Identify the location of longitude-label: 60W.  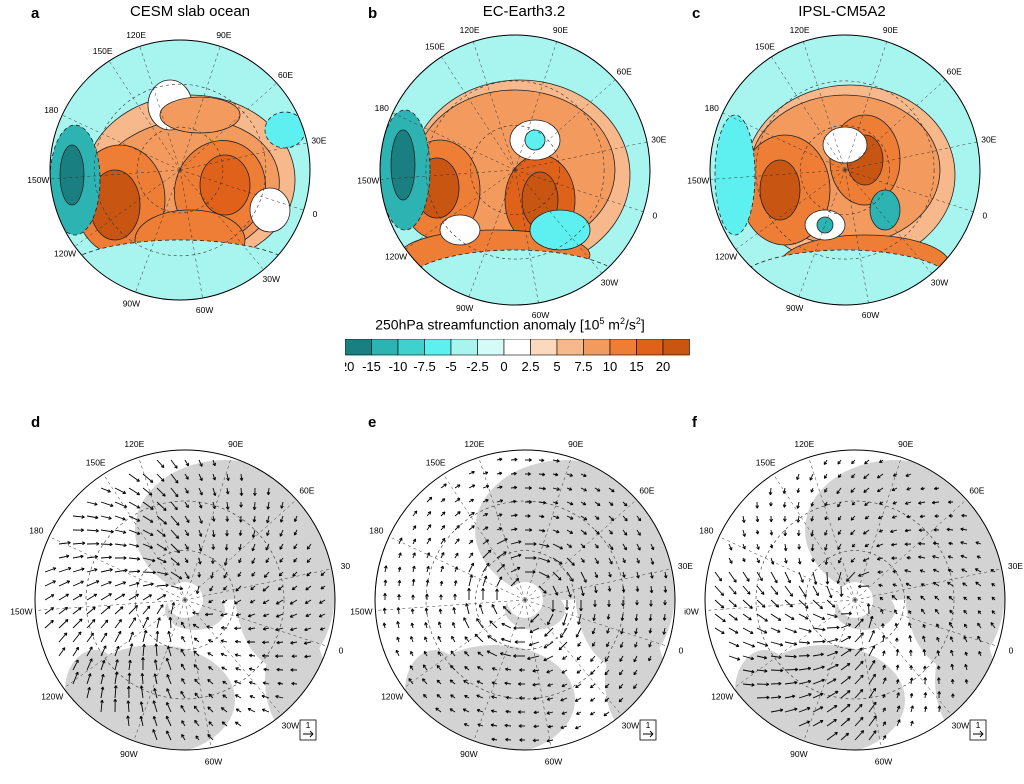
(870, 315).